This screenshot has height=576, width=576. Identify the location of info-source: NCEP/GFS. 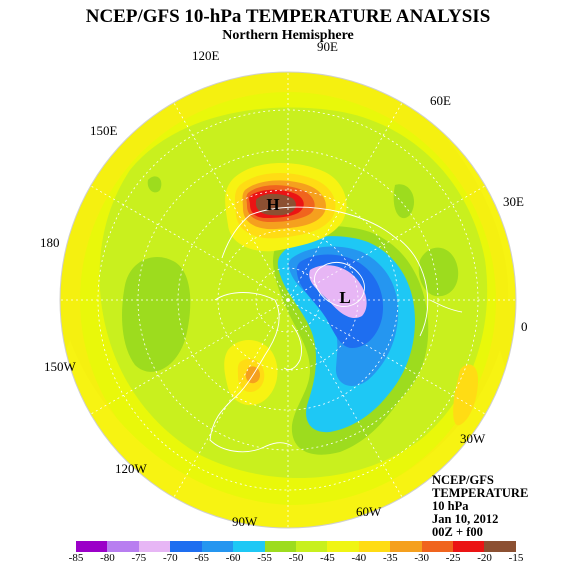
(463, 480).